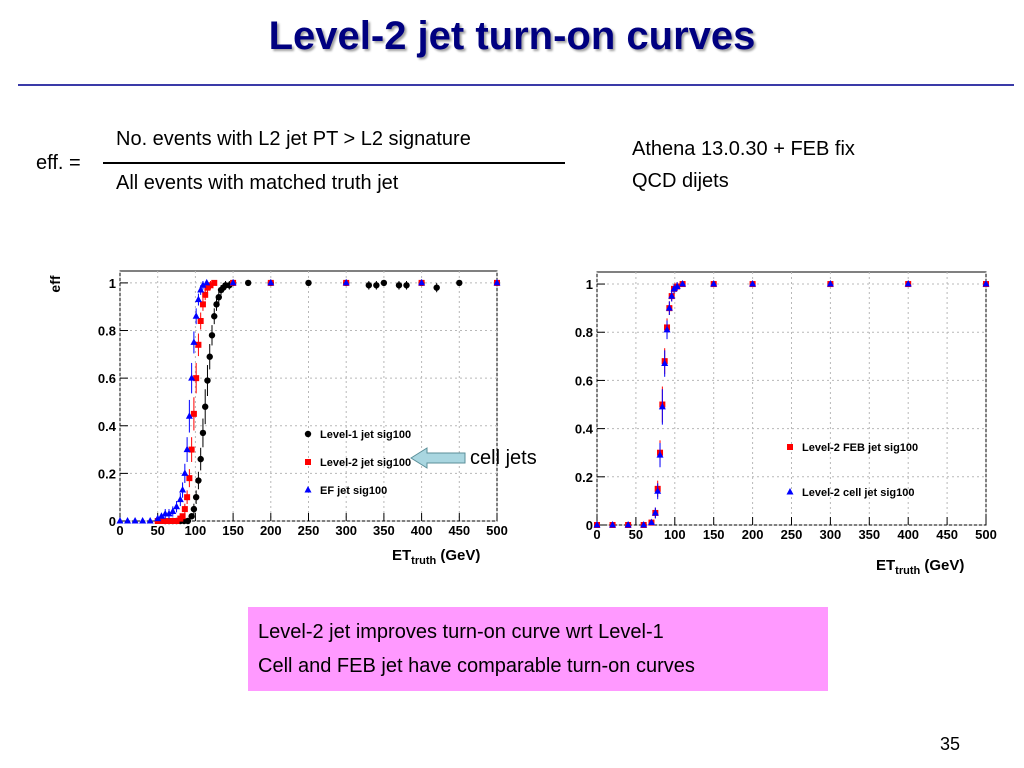 The height and width of the screenshot is (768, 1024). I want to click on legend-label: Level-2 cell jet sig100, so click(858, 493).